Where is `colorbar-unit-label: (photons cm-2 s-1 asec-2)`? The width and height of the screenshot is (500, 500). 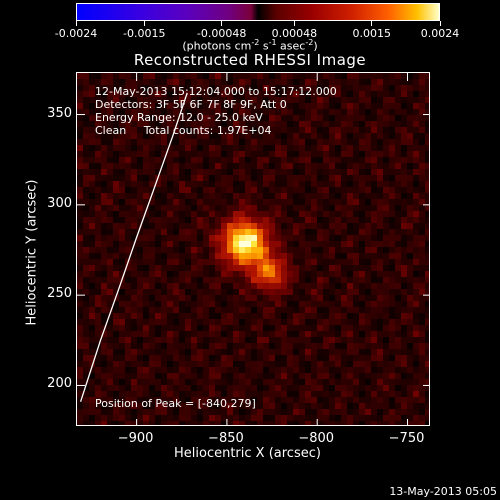
colorbar-unit-label: (photons cm-2 s-1 asec-2) is located at coordinates (250, 45).